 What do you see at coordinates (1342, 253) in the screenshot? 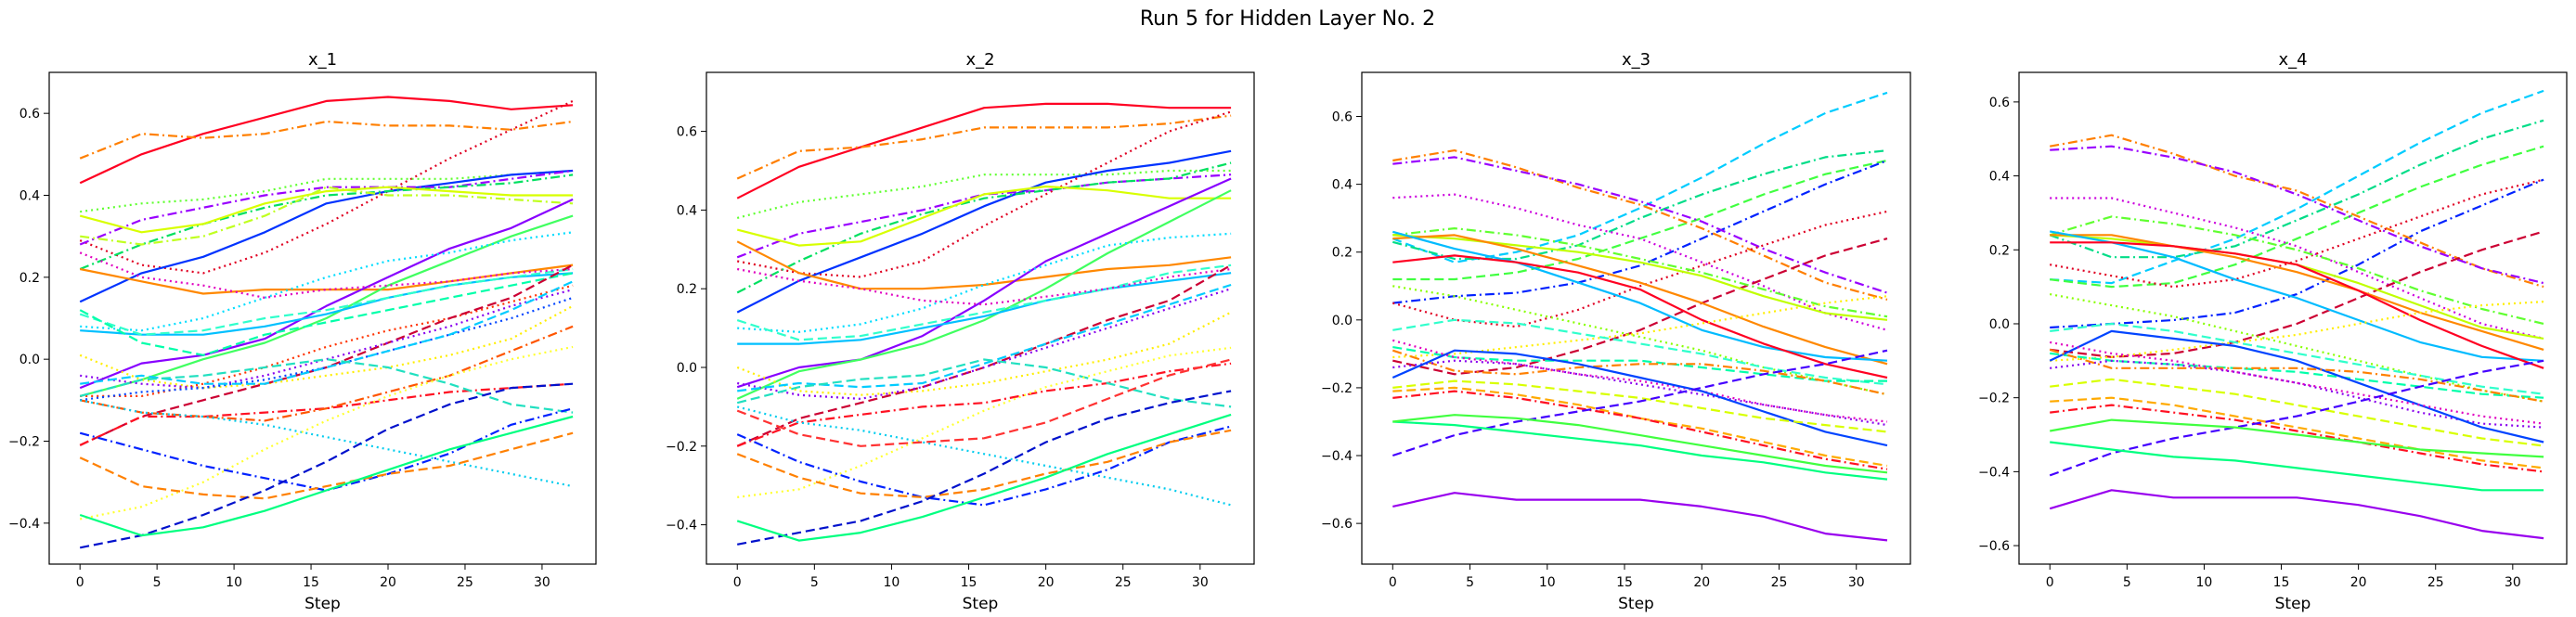
I see `y-tick-label: 0.2` at bounding box center [1342, 253].